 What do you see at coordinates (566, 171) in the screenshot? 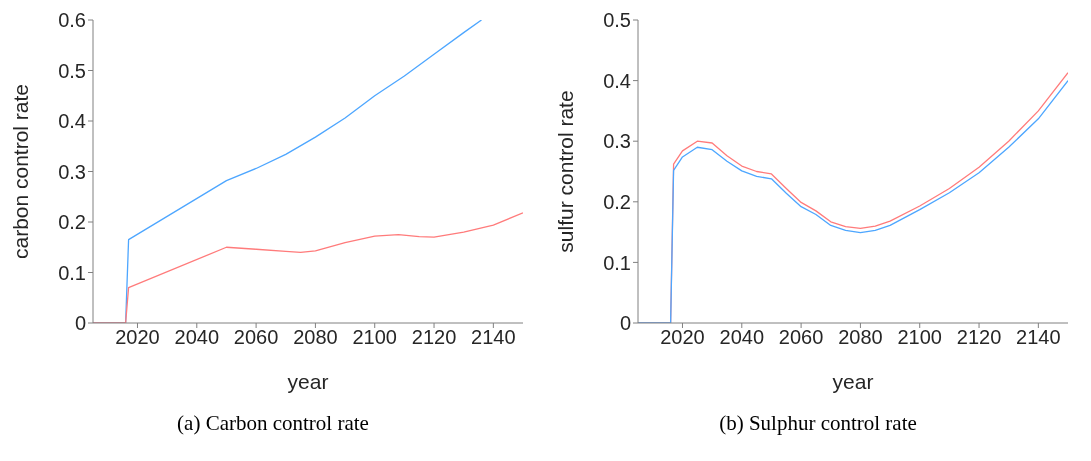
I see `y-axis-title: sulfur control rate` at bounding box center [566, 171].